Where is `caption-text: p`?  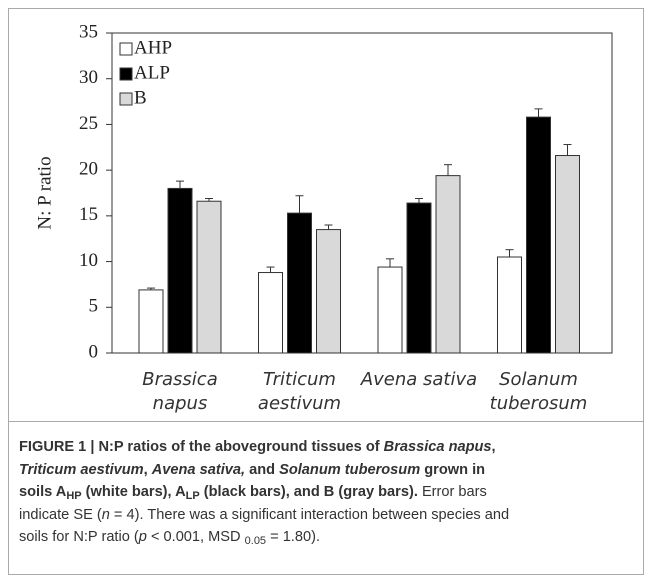 caption-text: p is located at coordinates (142, 537).